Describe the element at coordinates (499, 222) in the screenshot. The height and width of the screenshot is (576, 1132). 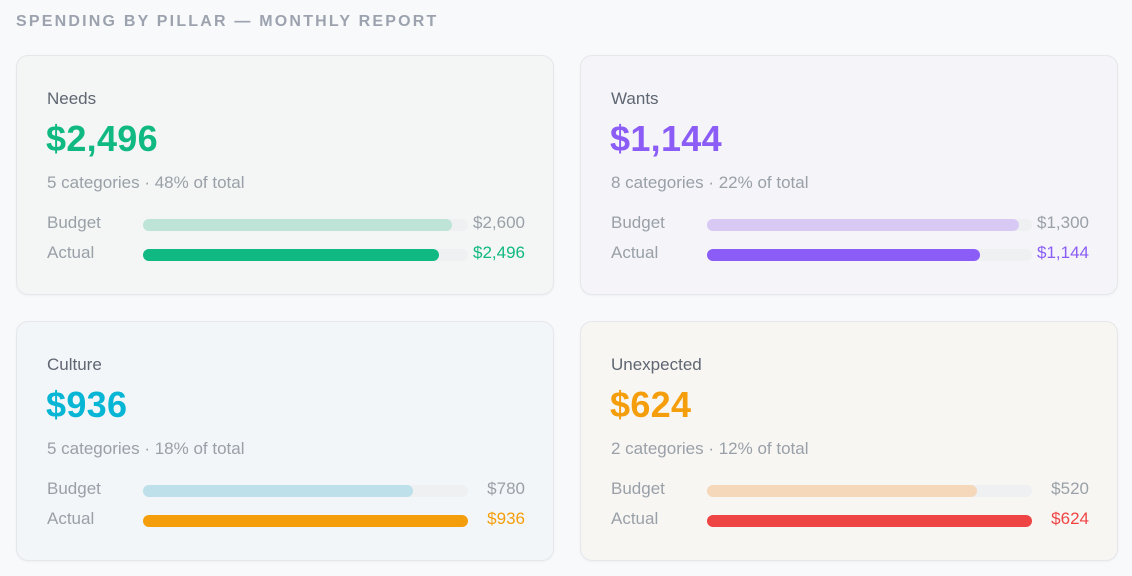
I see `budget-value: $2,600` at that location.